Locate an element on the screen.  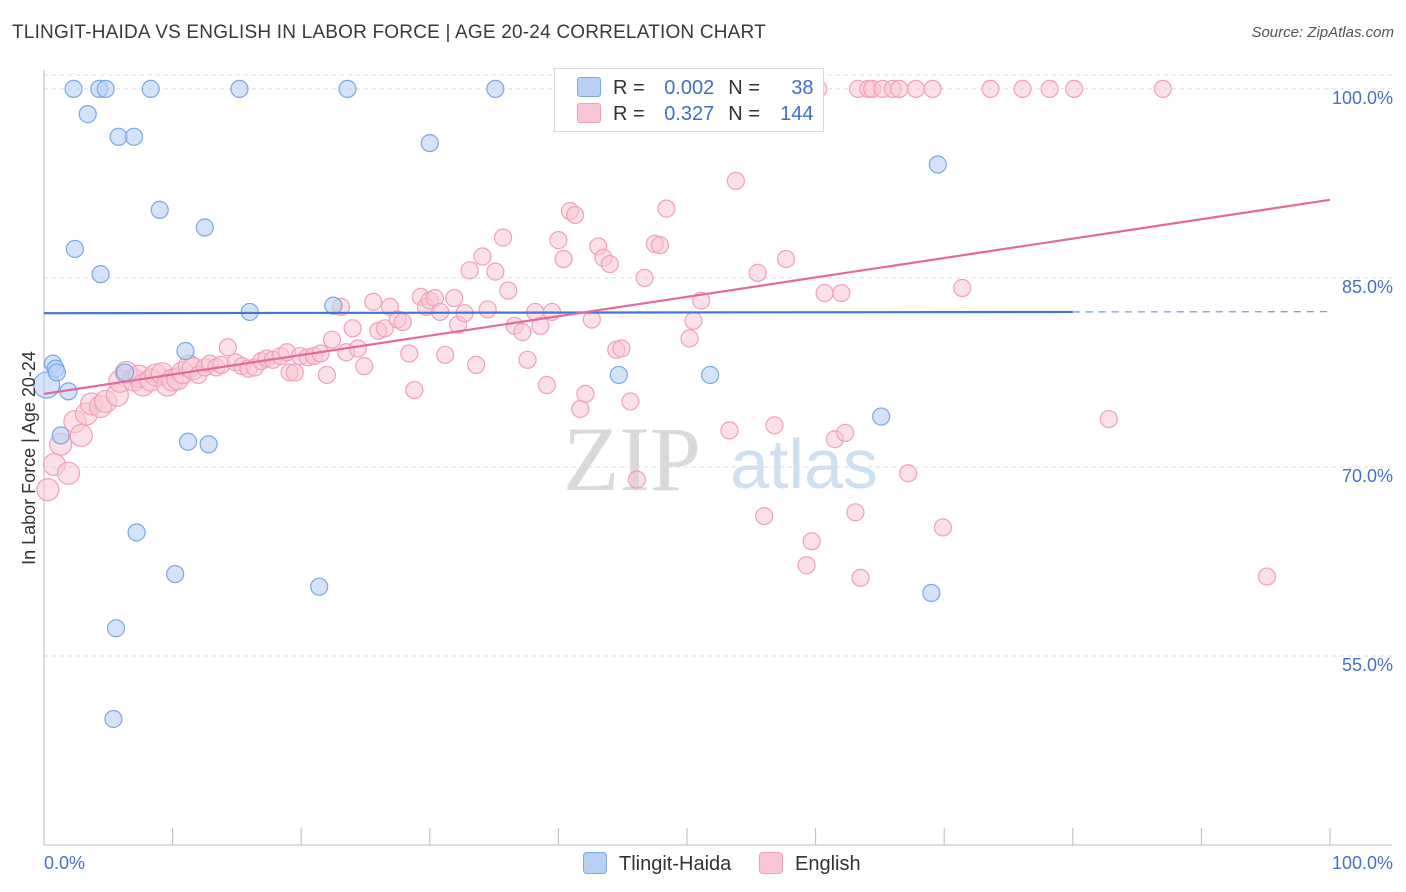
legend-swatch-tlingit-haida is located at coordinates (589, 87).